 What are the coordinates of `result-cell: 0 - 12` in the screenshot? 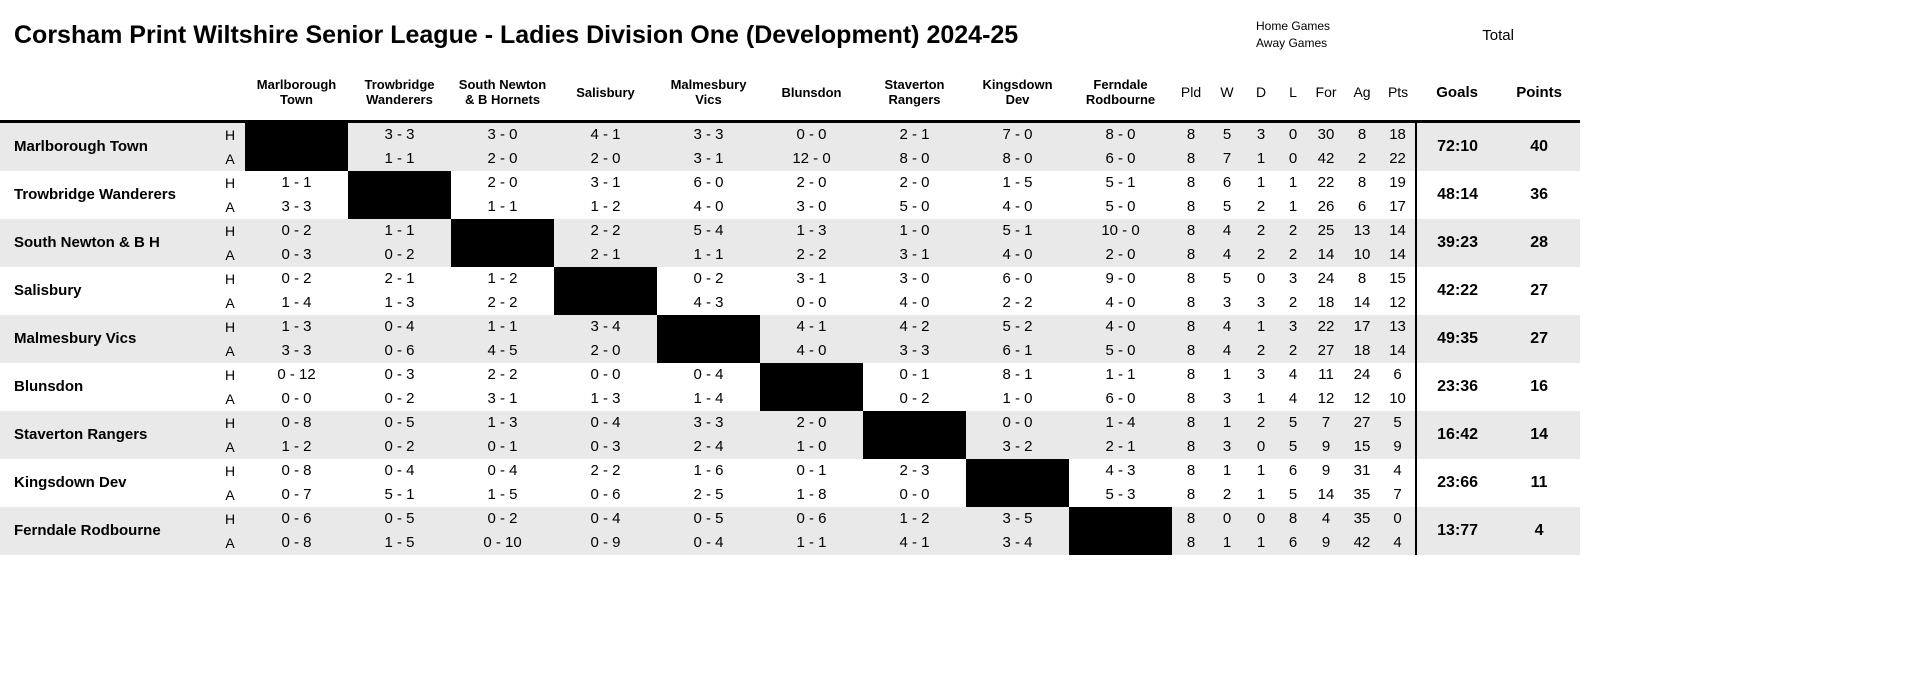 It's located at (296, 374).